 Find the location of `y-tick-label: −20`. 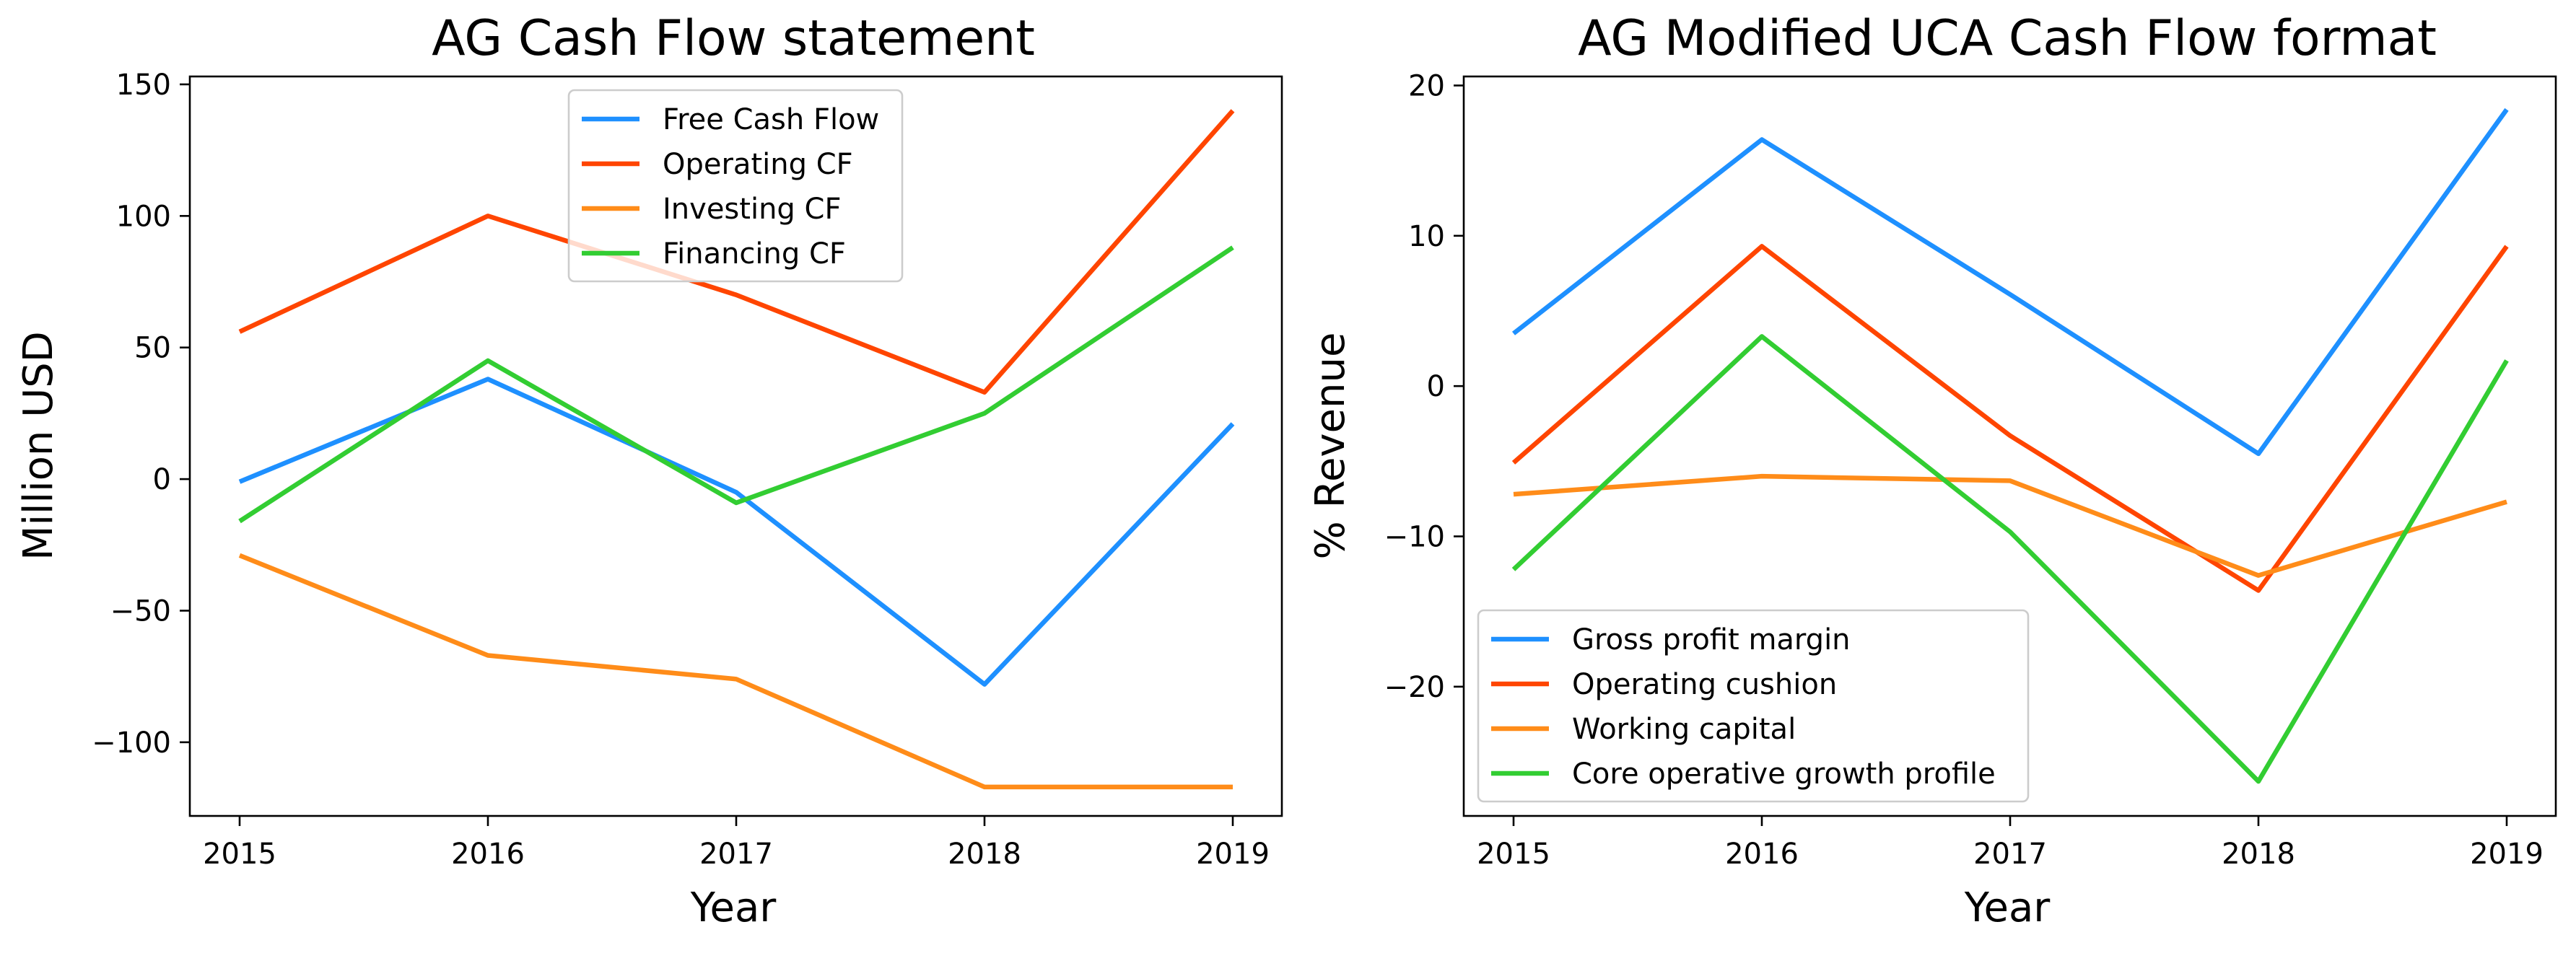

y-tick-label: −20 is located at coordinates (1414, 687).